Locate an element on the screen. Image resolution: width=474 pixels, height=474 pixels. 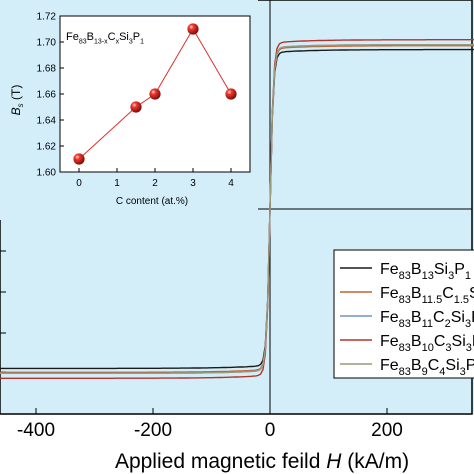
legend-label-5: Fe83B9C4Si3P1 is located at coordinates (427, 367).